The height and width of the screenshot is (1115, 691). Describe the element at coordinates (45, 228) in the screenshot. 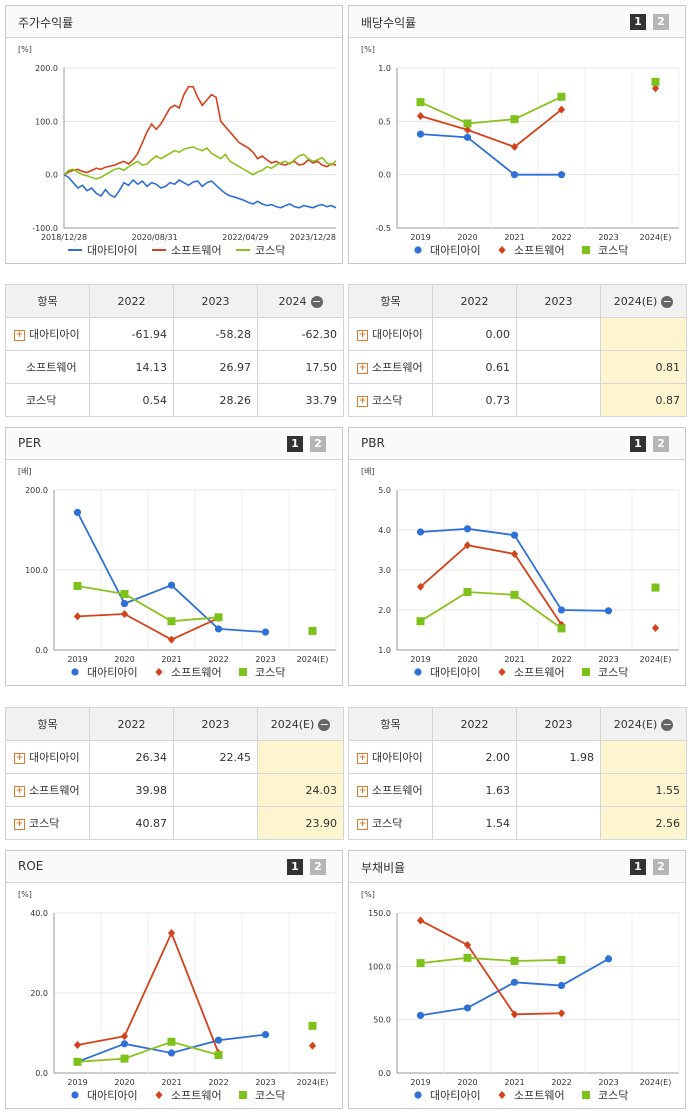

I see `y-tick-label: -100.0` at that location.